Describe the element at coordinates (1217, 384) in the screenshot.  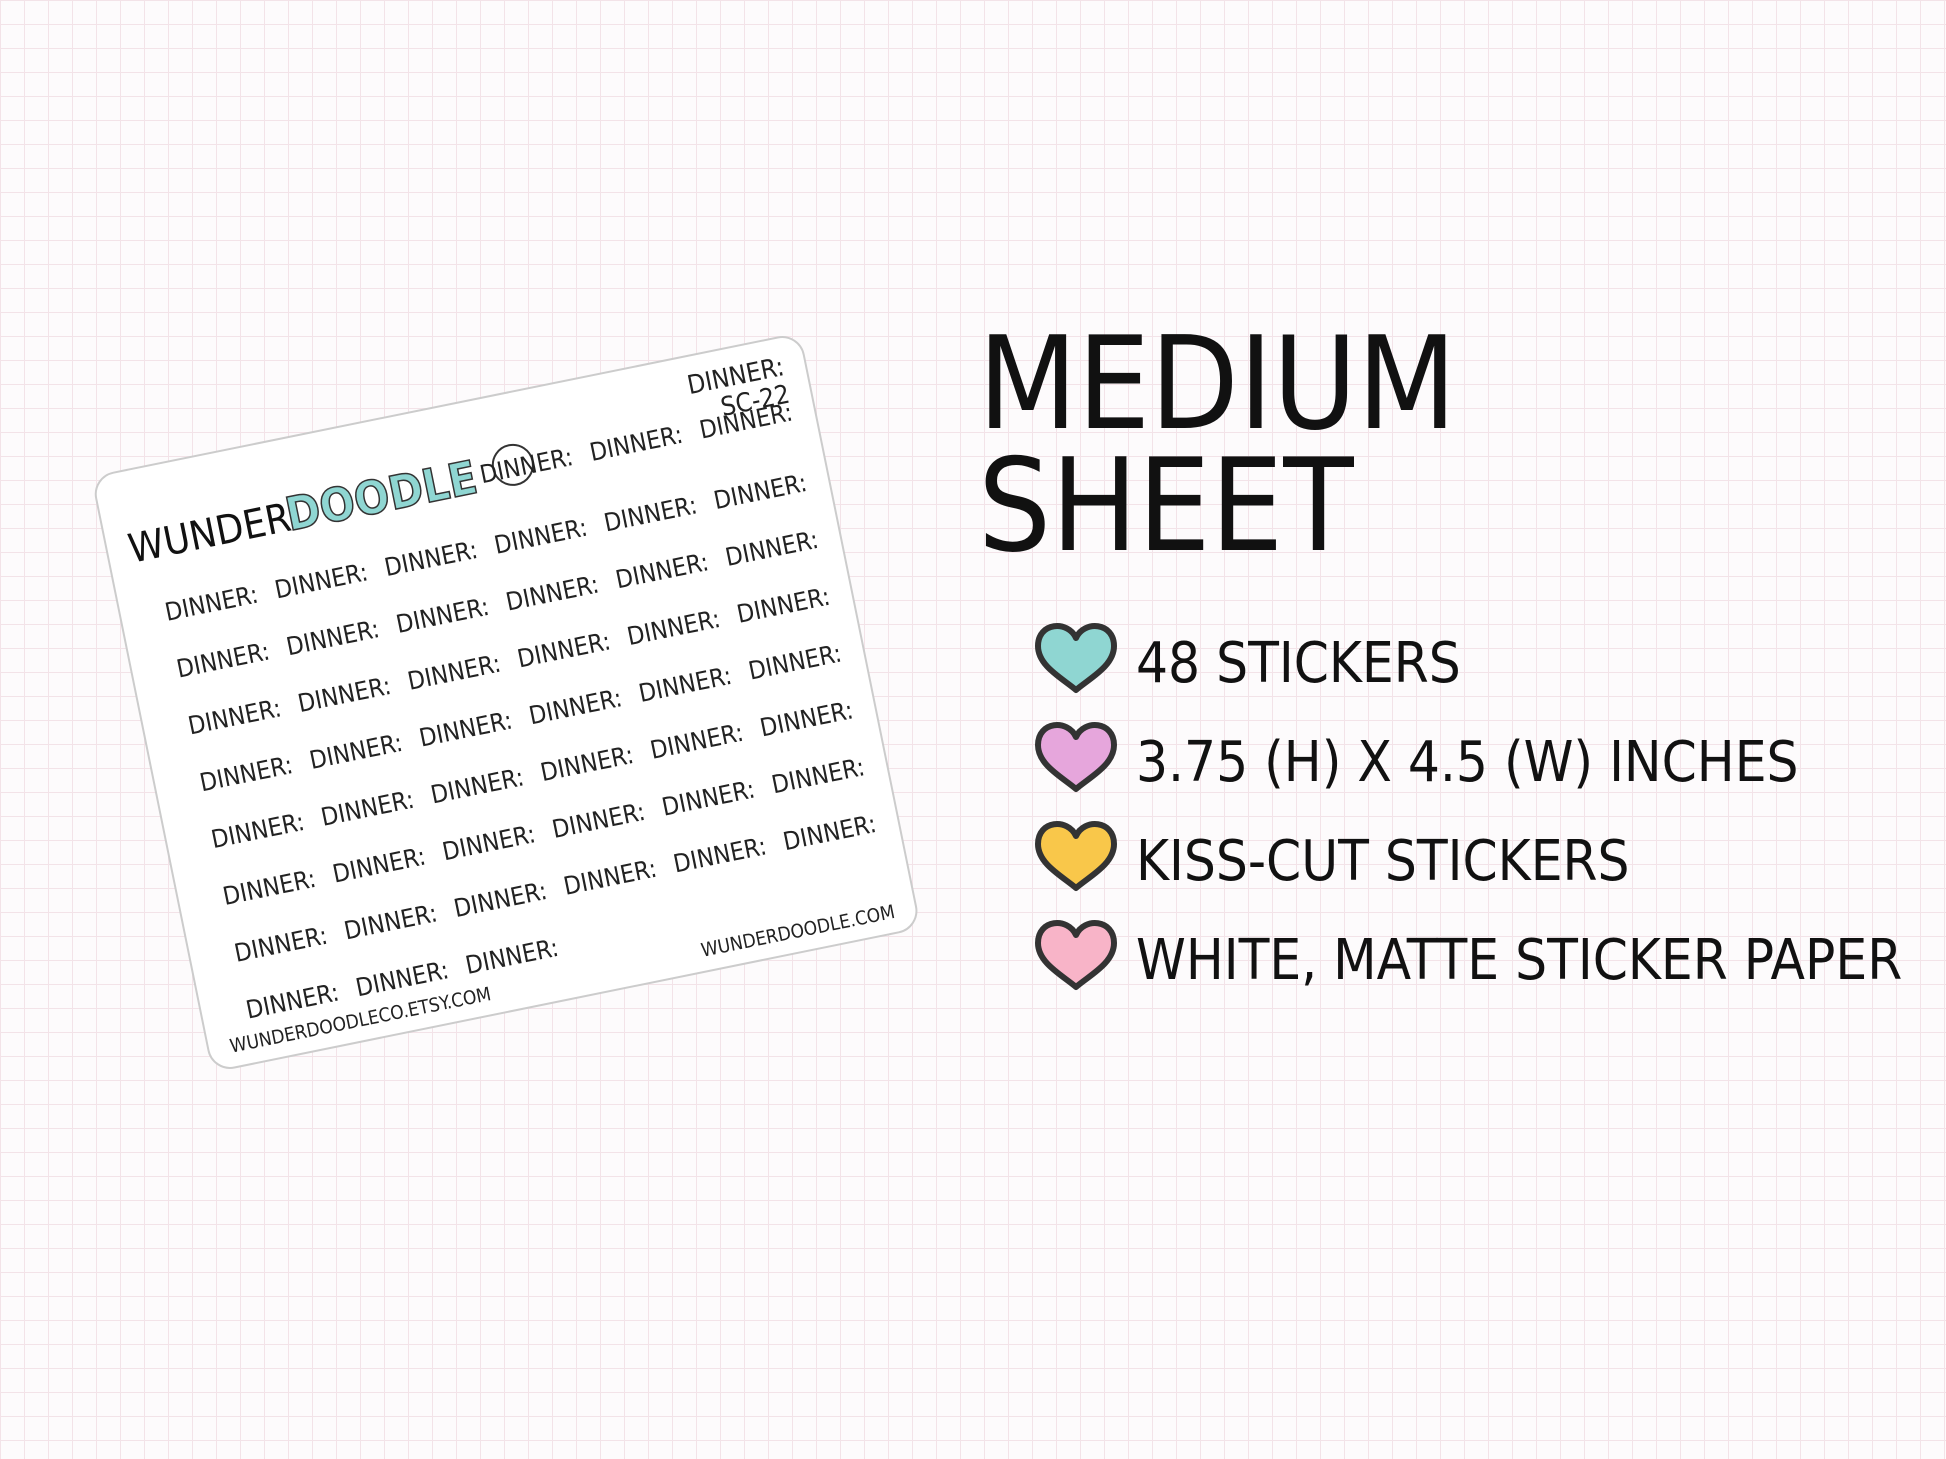
I see `title-line1: MEDIUM` at that location.